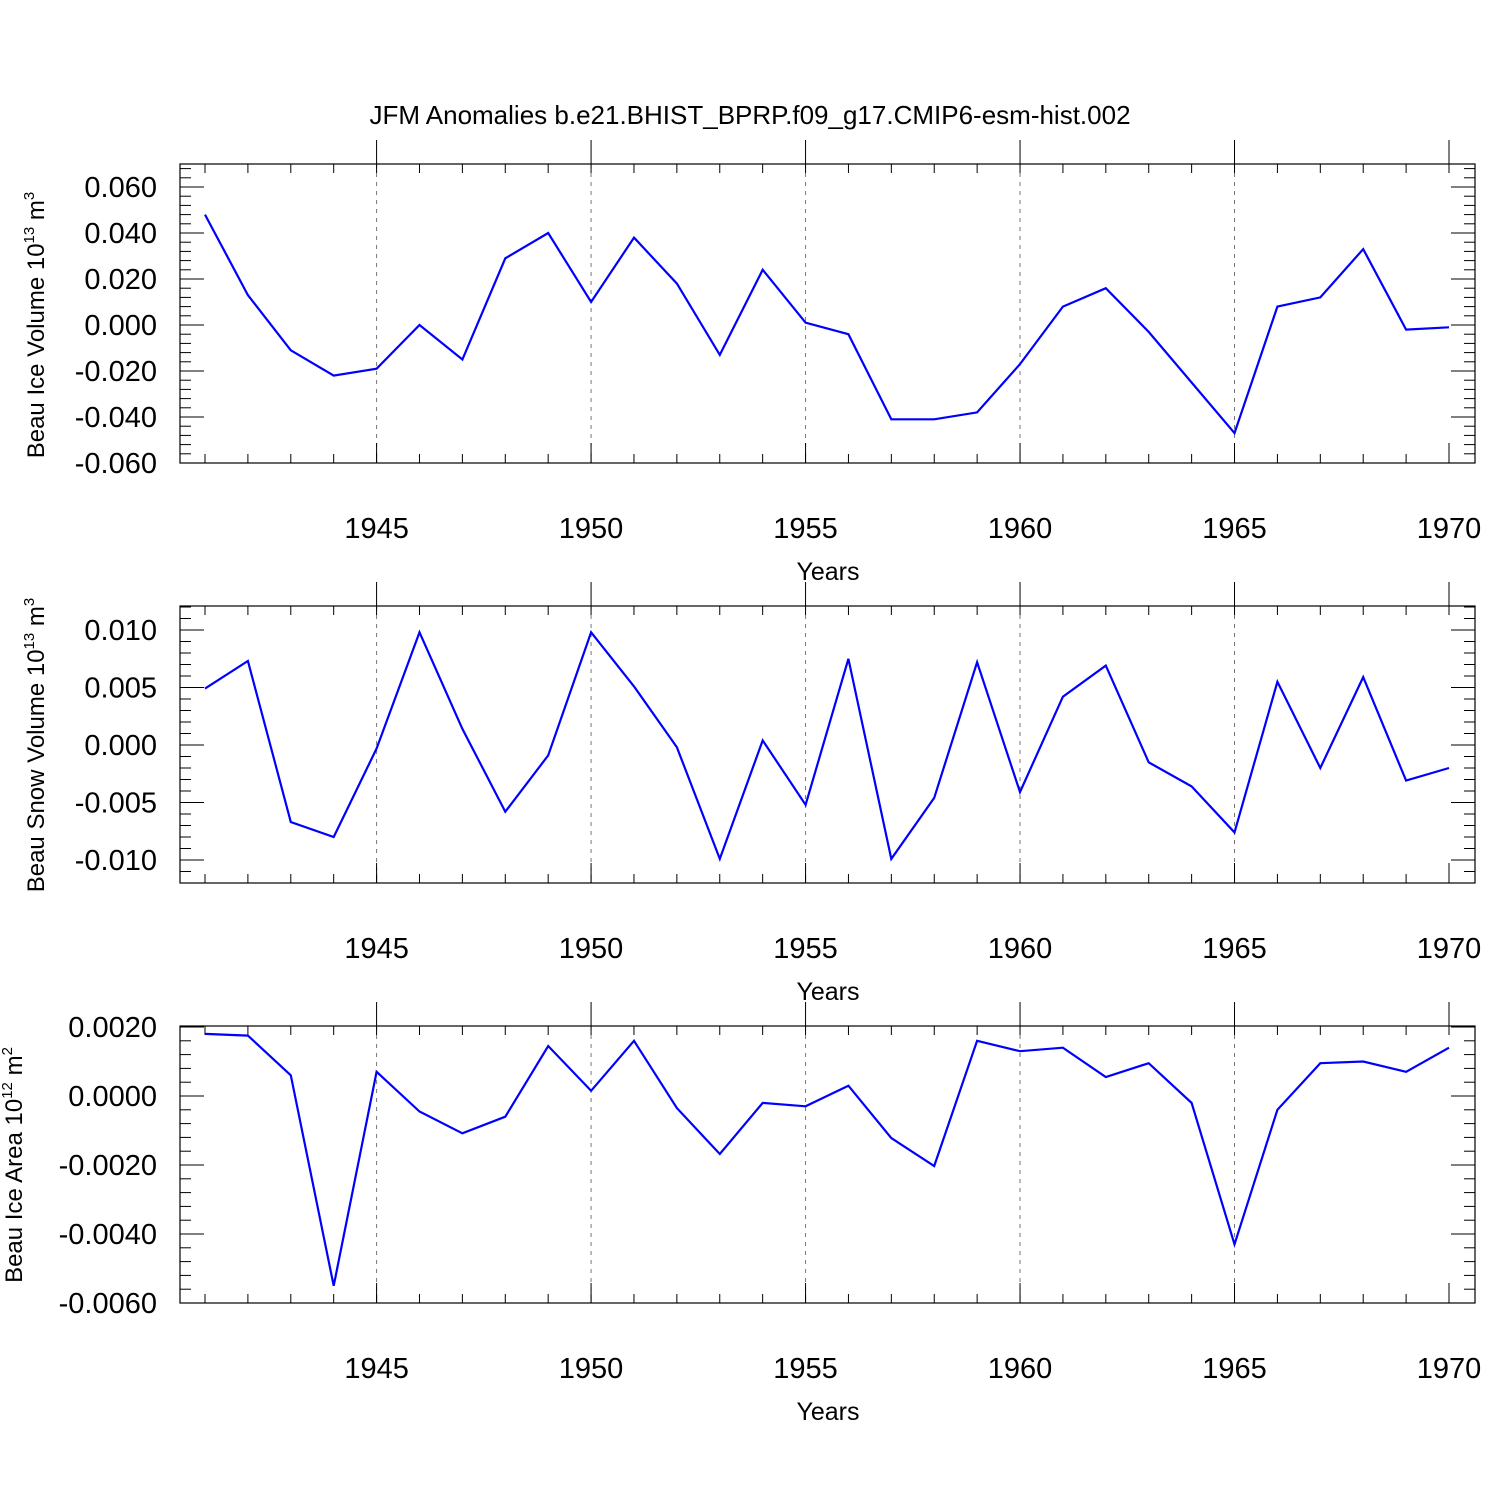  I want to click on snow-volume-xtick-label: 1965, so click(1234, 949).